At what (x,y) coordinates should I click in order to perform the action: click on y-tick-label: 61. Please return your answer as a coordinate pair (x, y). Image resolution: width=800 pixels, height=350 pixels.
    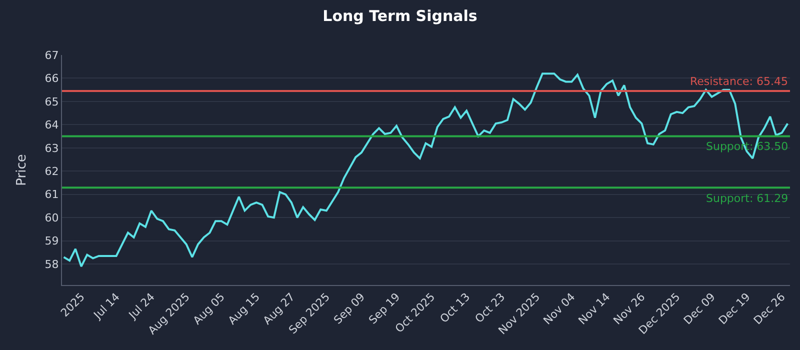
    Looking at the image, I should click on (51, 195).